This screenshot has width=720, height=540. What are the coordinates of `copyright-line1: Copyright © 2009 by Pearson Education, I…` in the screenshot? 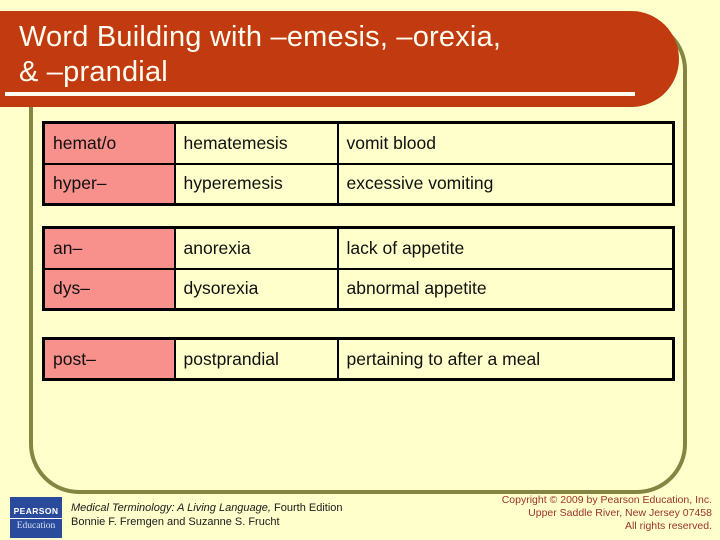 It's located at (606, 500).